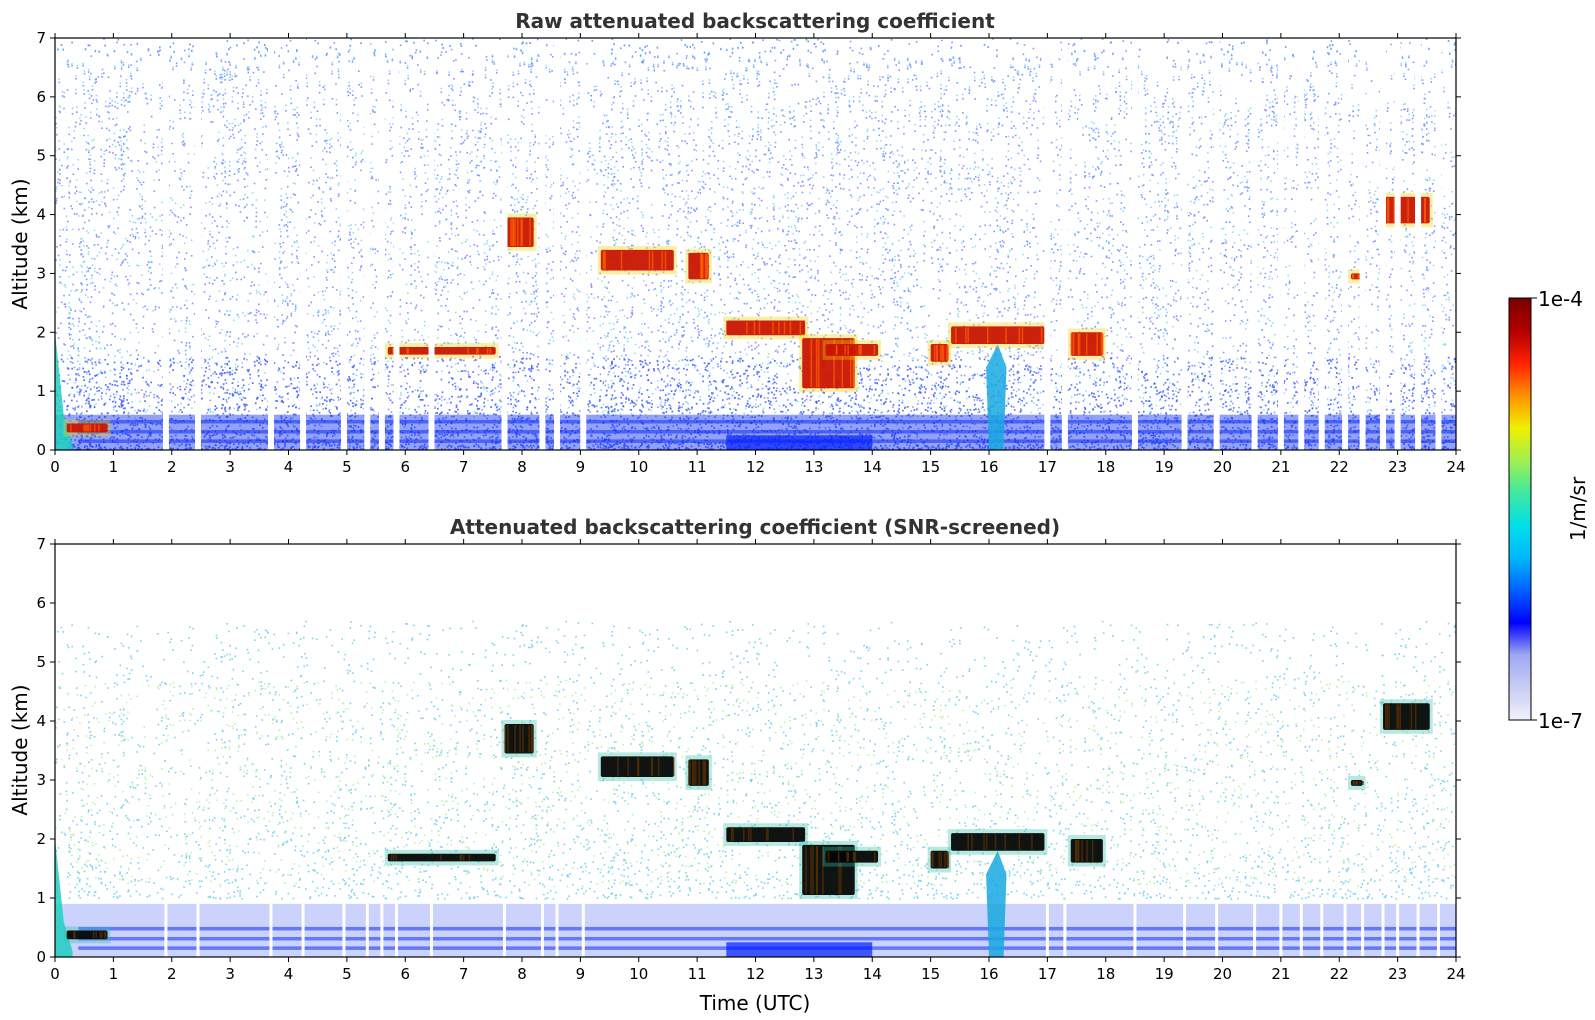 This screenshot has height=1020, width=1595. Describe the element at coordinates (41, 603) in the screenshot. I see `y-tick-label: 6` at that location.